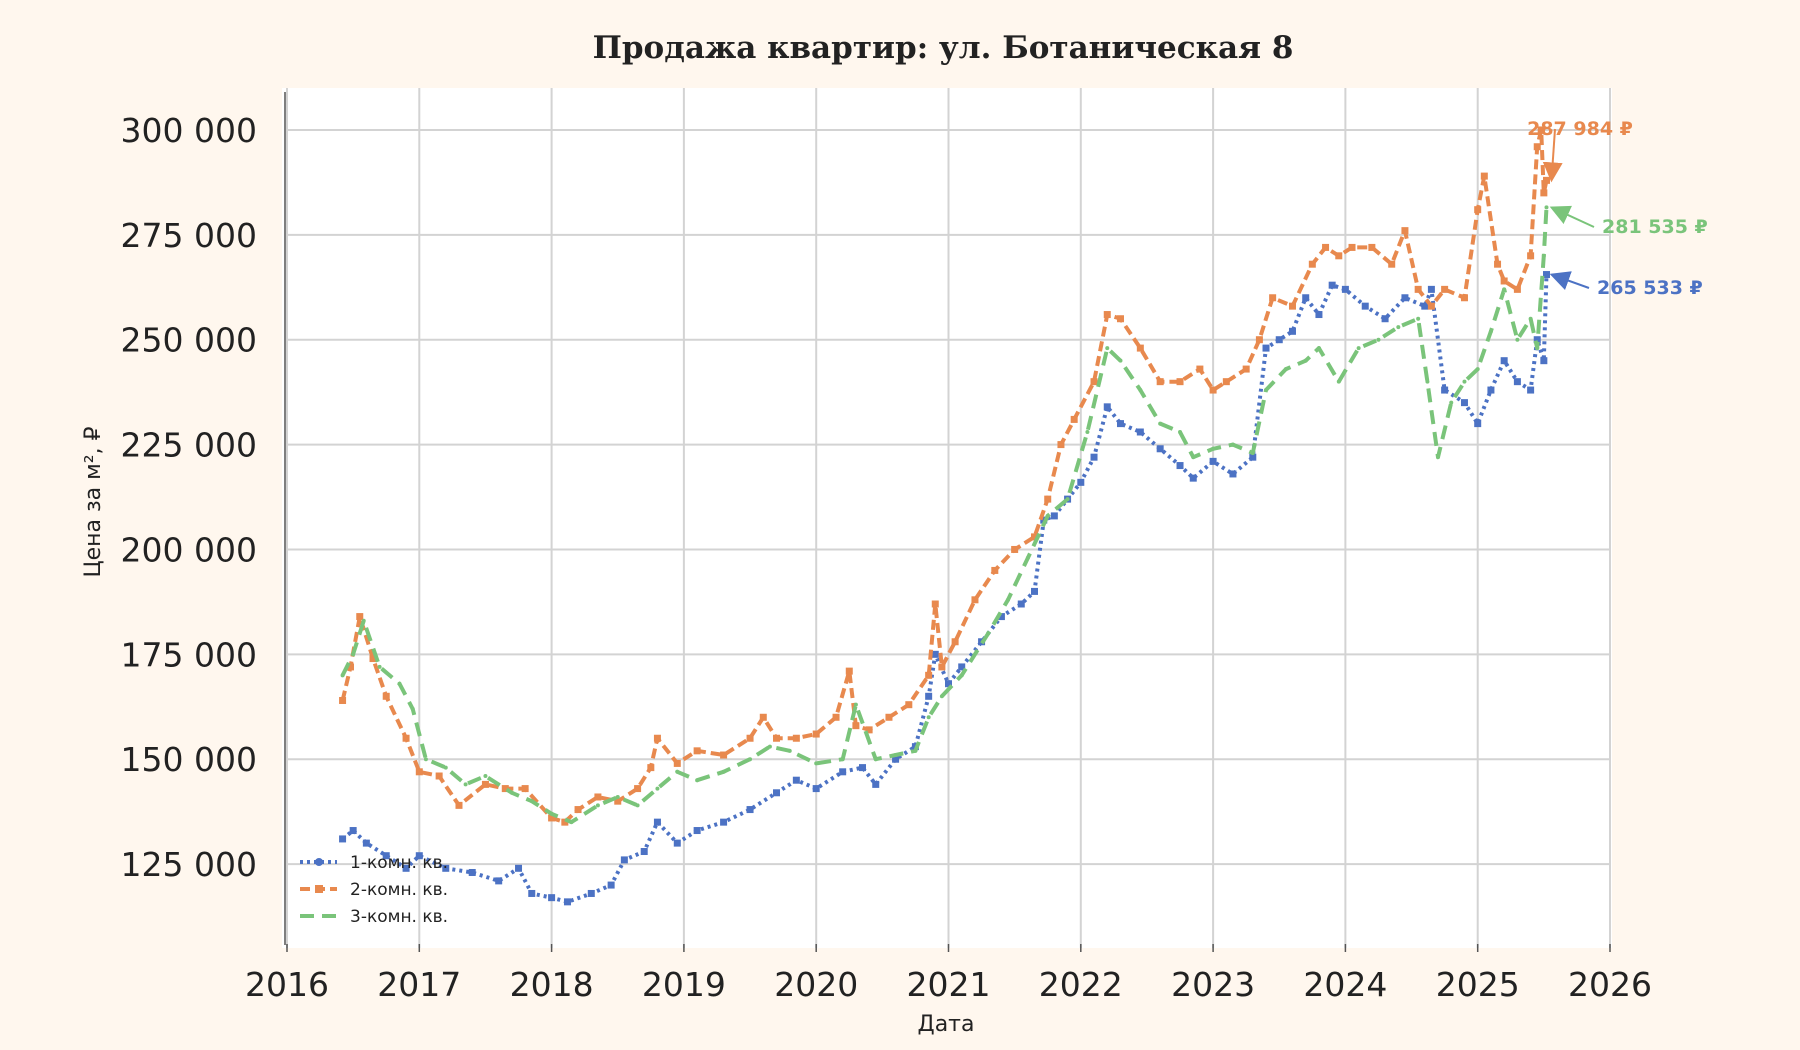 Image resolution: width=1800 pixels, height=1050 pixels. I want to click on y-tick-label: 250 000, so click(189, 340).